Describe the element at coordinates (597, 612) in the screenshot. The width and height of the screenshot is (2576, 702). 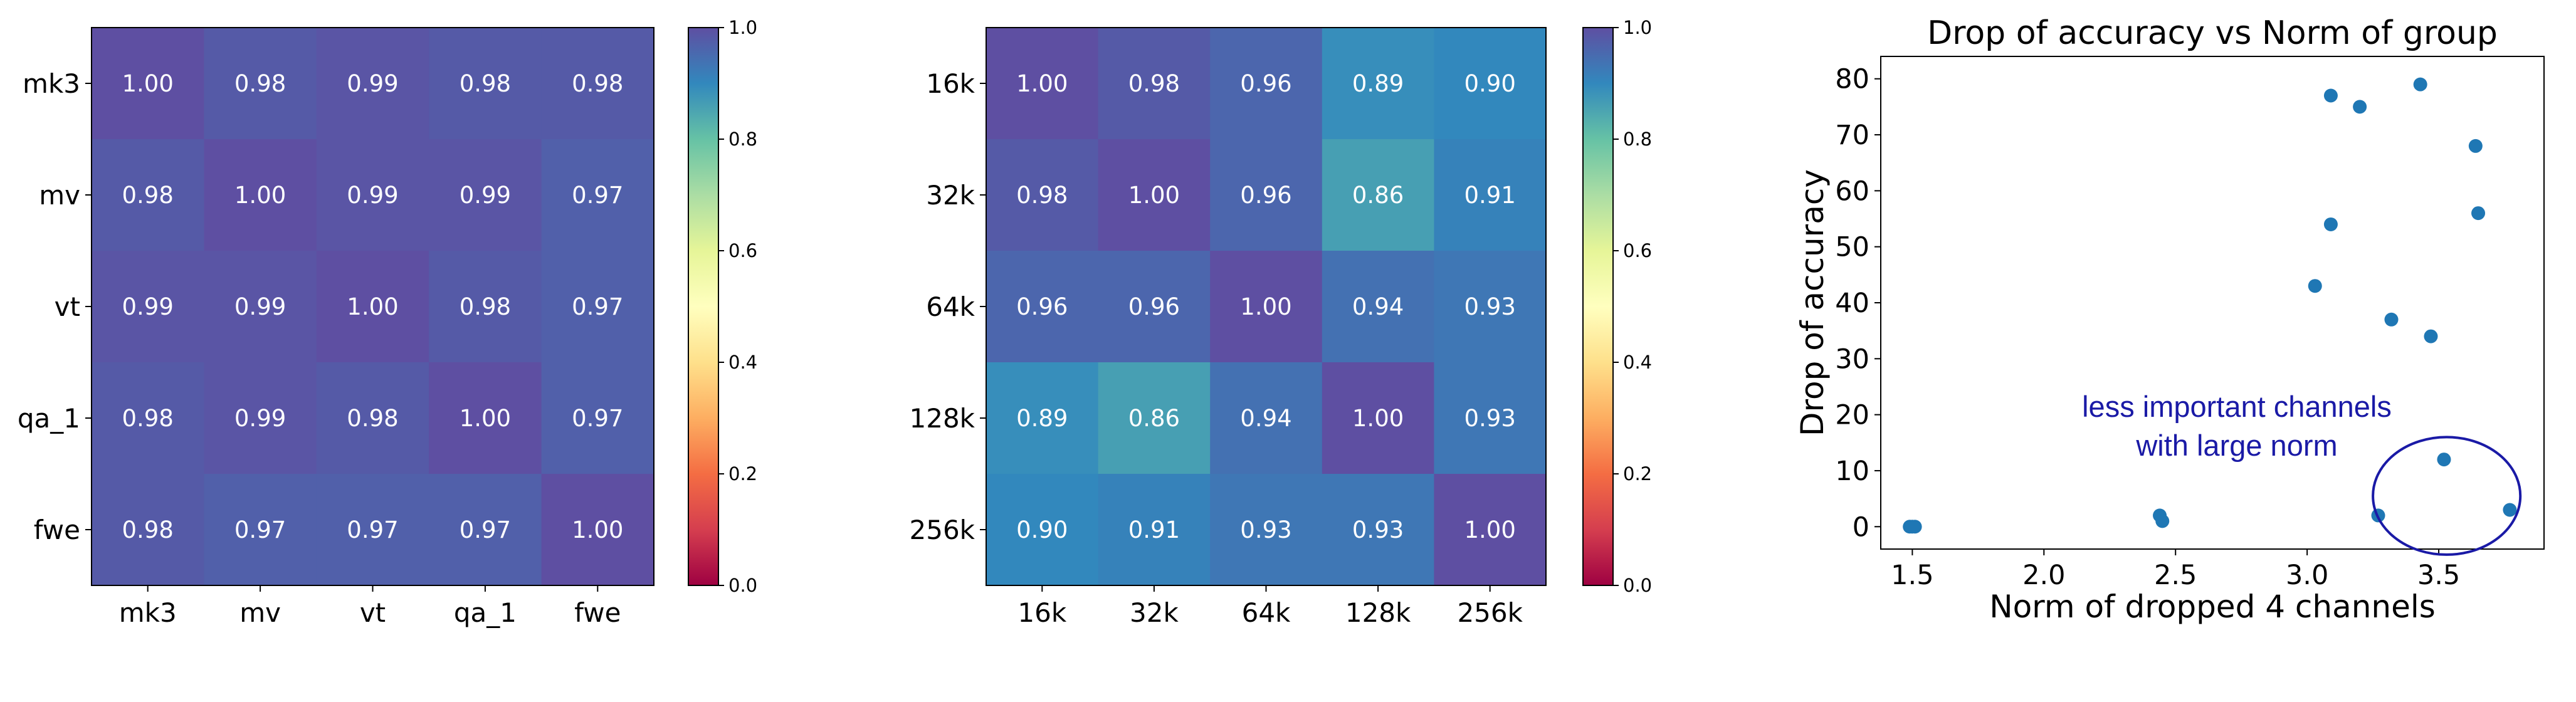
I see `col-label: fwe` at that location.